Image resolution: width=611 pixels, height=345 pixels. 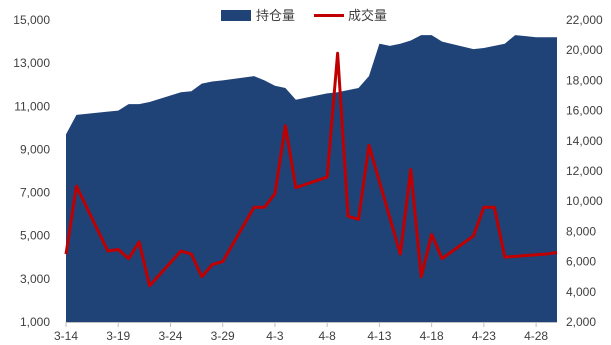 What do you see at coordinates (31, 20) in the screenshot?
I see `left-axis-tick-label: 15,000` at bounding box center [31, 20].